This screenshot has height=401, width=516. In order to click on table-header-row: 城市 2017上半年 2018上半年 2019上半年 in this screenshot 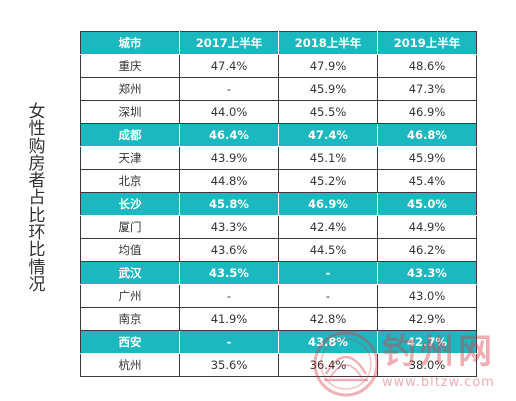, I will do `click(278, 43)`.